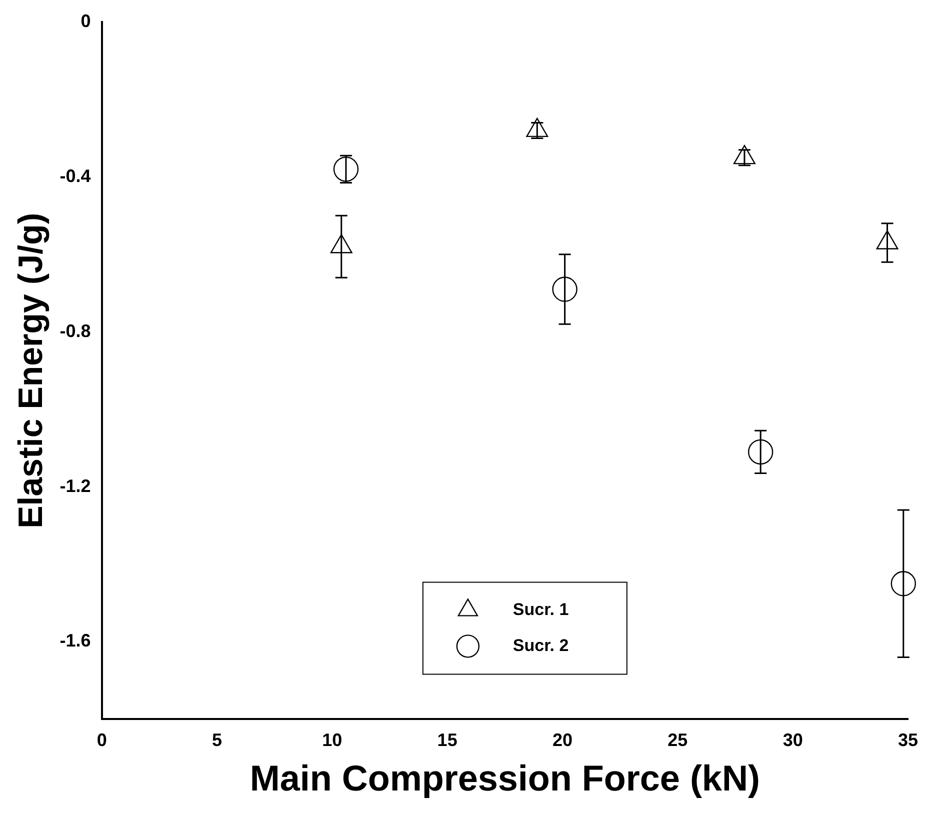 Image resolution: width=936 pixels, height=814 pixels. What do you see at coordinates (792, 740) in the screenshot?
I see `x-tick-label: 30` at bounding box center [792, 740].